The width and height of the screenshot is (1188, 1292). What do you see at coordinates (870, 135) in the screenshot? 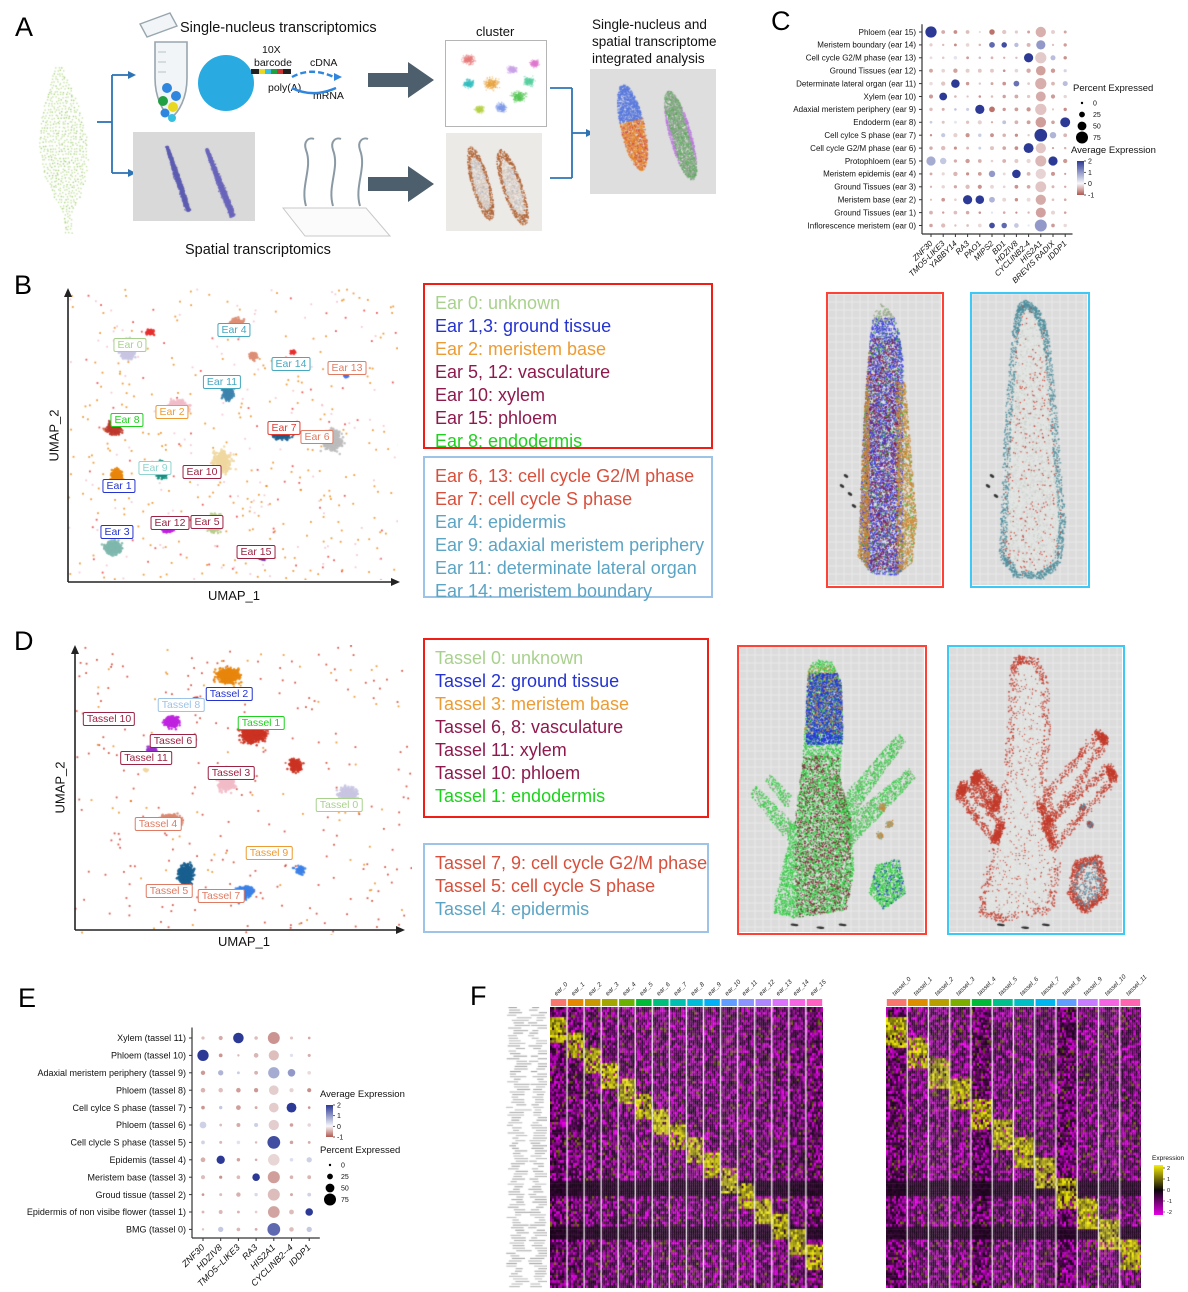
I see `dotplot-row-label: Cell cylce S phase (ear 7)` at bounding box center [870, 135].